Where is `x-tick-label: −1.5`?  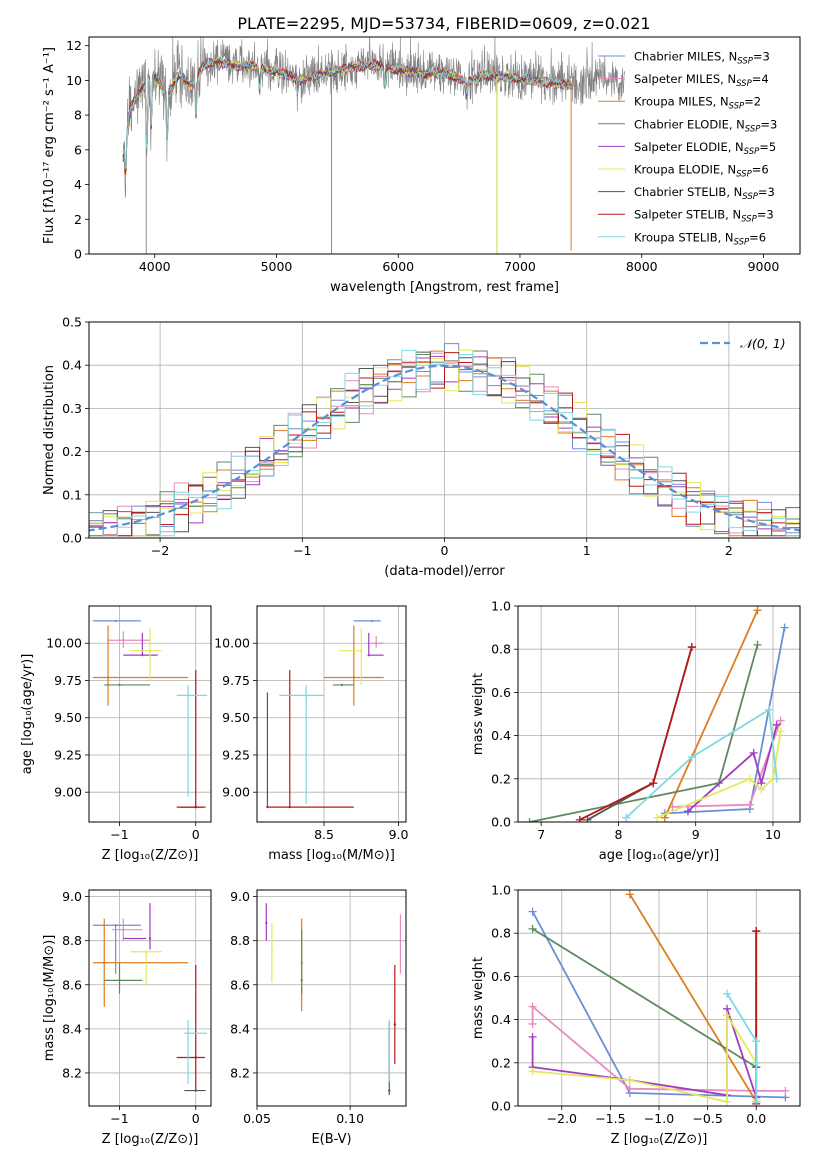 x-tick-label: −1.5 is located at coordinates (610, 1118).